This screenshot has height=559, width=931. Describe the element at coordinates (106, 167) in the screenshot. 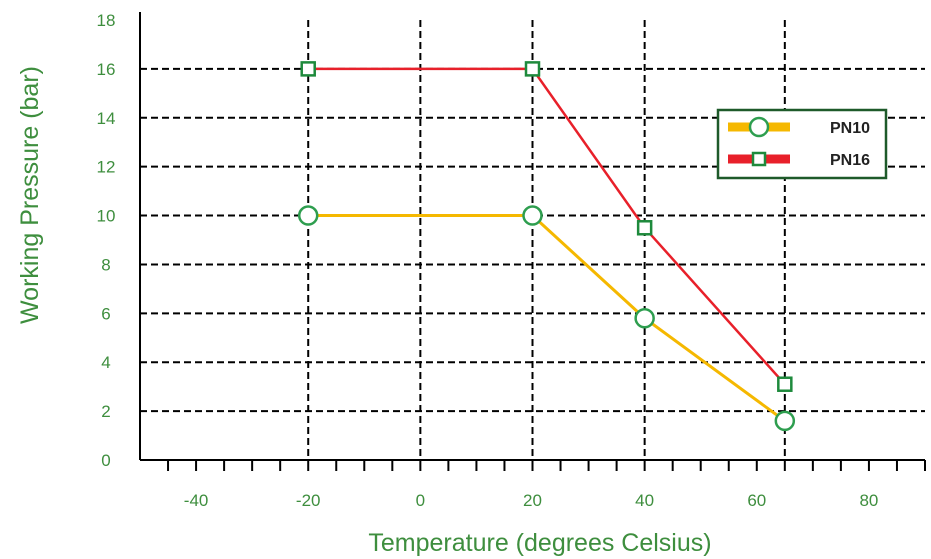

I see `y-tick-label: 12` at that location.